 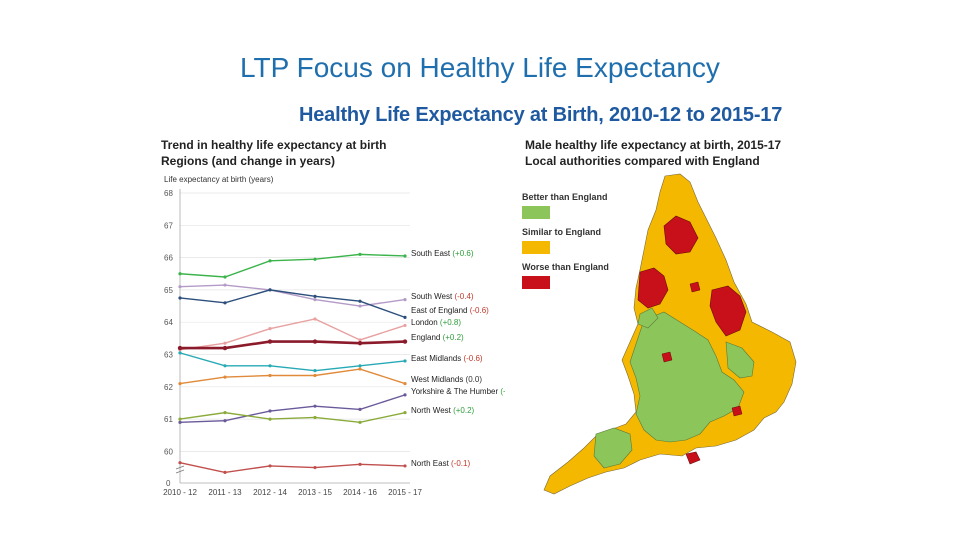 I want to click on series-label: London (+0.8), so click(x=436, y=322).